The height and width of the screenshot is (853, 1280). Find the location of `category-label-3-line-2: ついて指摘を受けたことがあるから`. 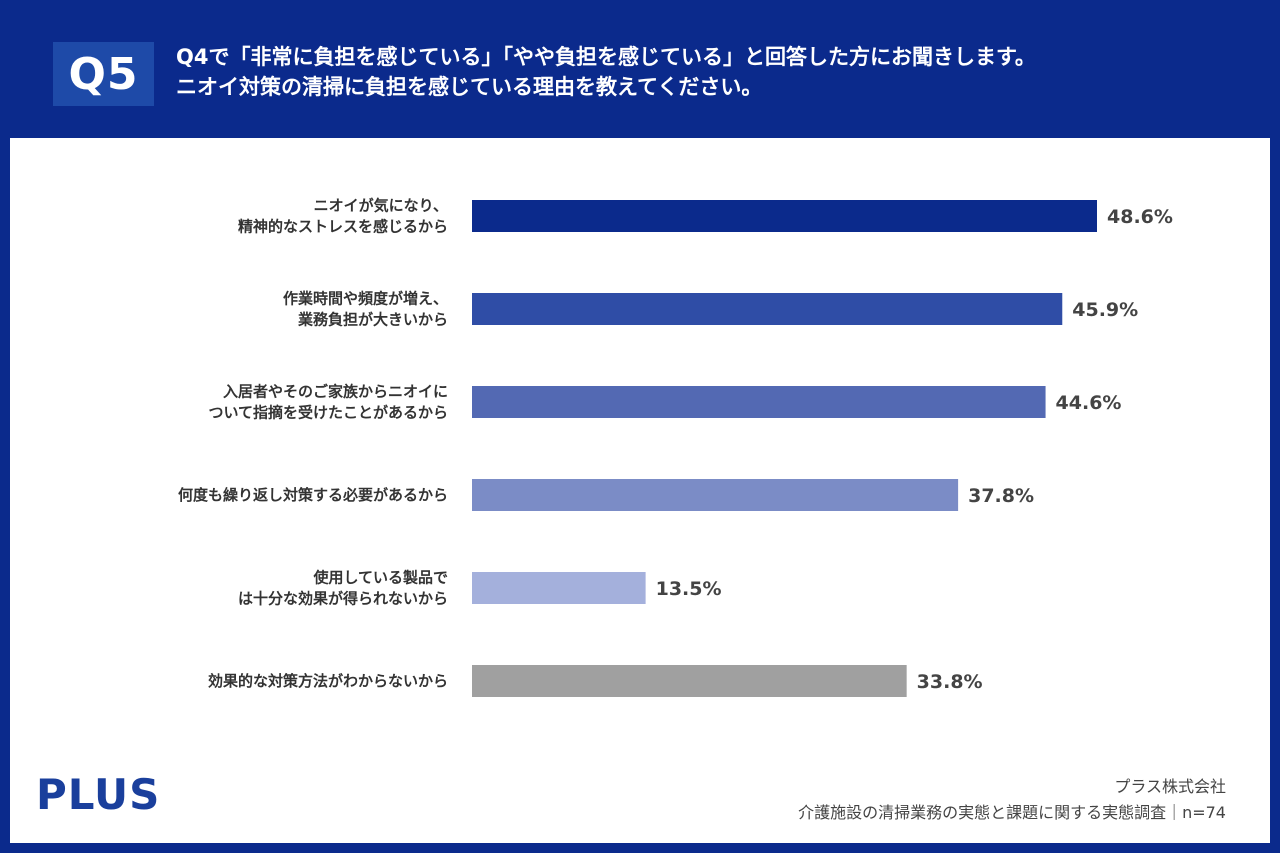

category-label-3-line-2: ついて指摘を受けたことがあるから is located at coordinates (328, 413).